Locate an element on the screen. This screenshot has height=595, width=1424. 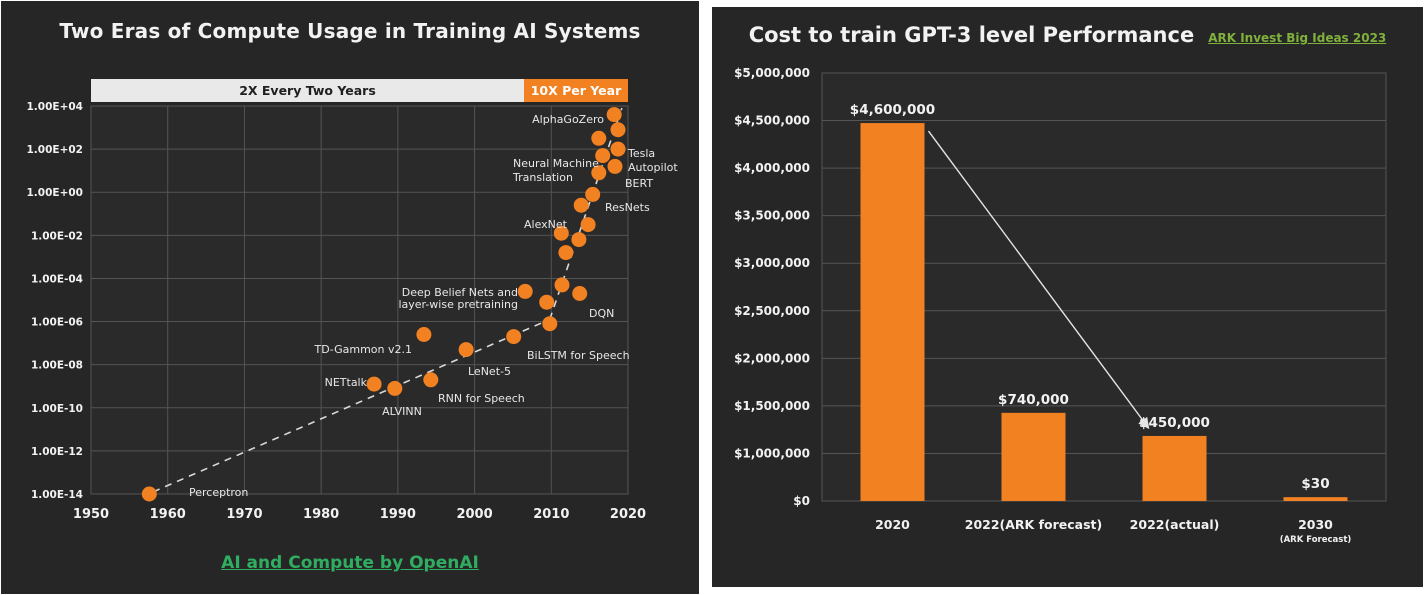
y-tick-label: $4,000,000 is located at coordinates (772, 168).